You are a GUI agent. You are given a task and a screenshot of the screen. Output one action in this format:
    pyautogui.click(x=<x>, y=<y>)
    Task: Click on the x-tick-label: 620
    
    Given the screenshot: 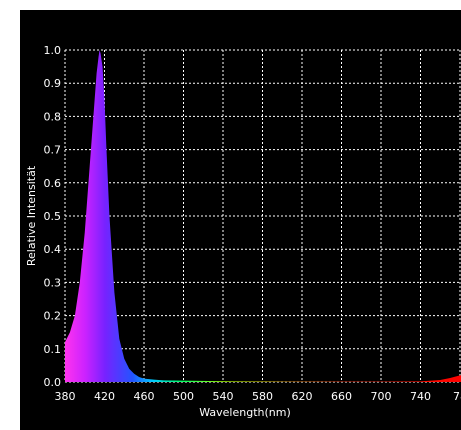 What is the action you would take?
    pyautogui.click(x=302, y=396)
    